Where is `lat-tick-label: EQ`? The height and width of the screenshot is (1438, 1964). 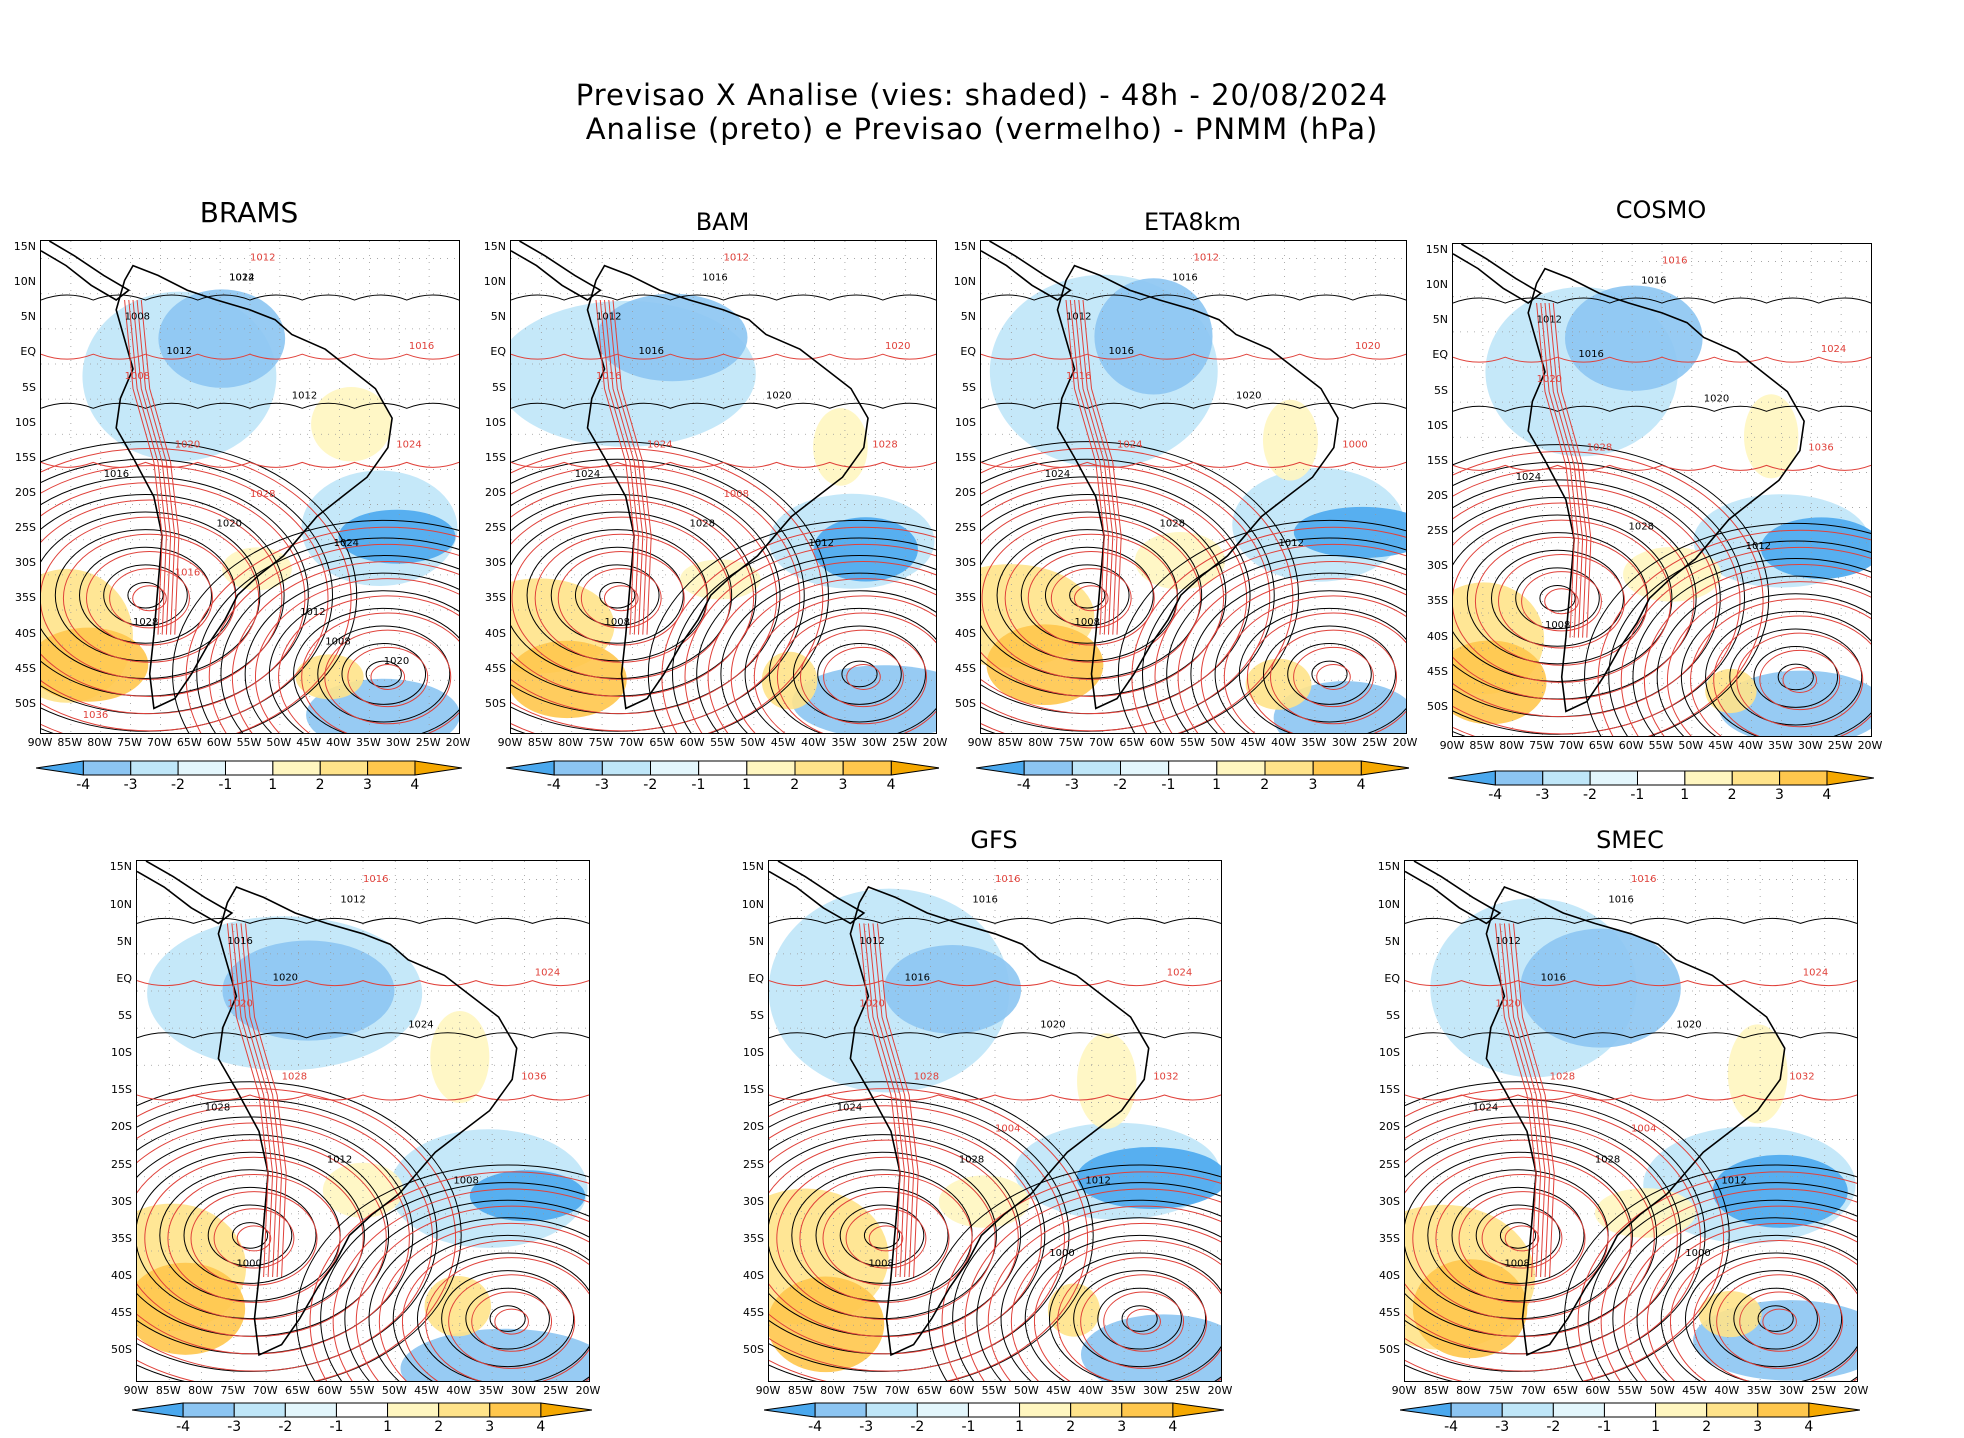 lat-tick-label: EQ is located at coordinates (1440, 355).